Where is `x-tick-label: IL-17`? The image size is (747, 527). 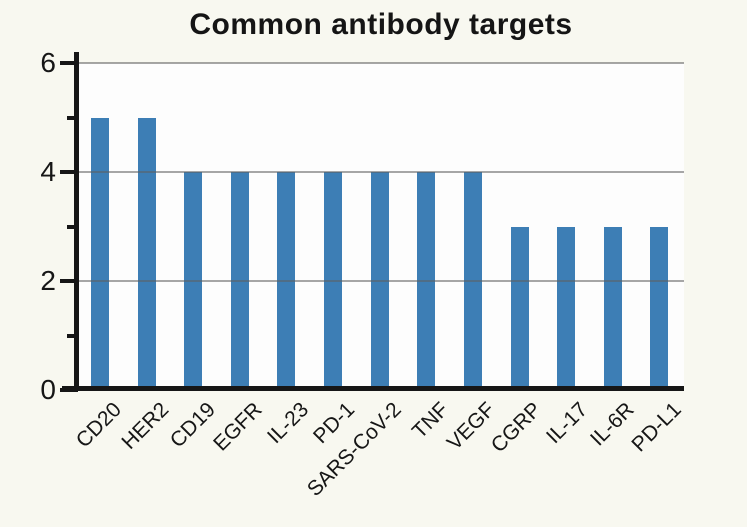
x-tick-label: IL-17 is located at coordinates (567, 423).